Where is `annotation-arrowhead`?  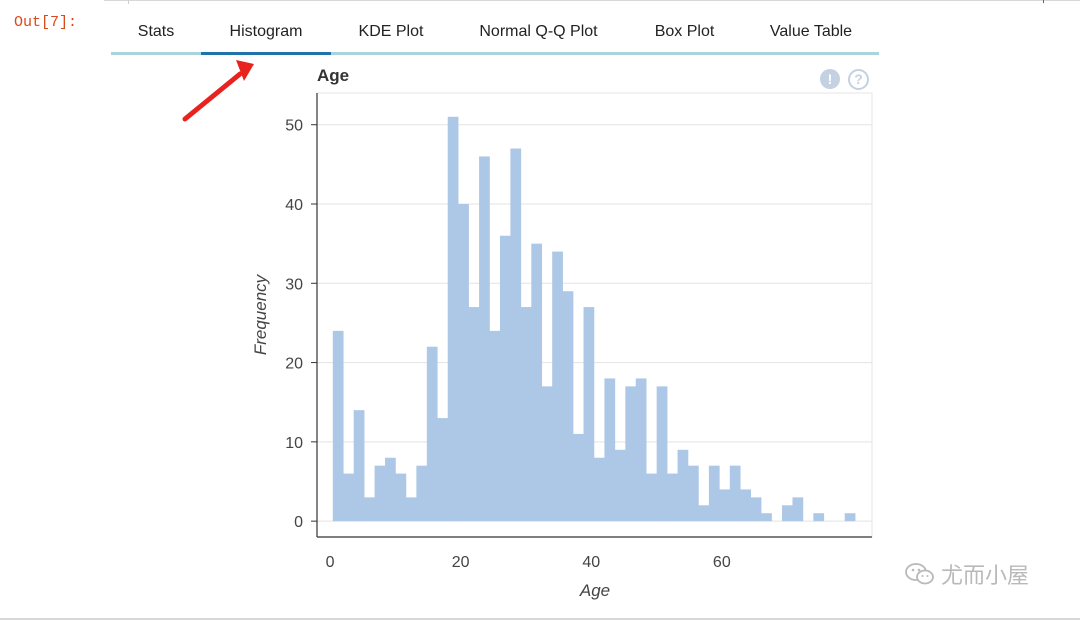 annotation-arrowhead is located at coordinates (245, 70).